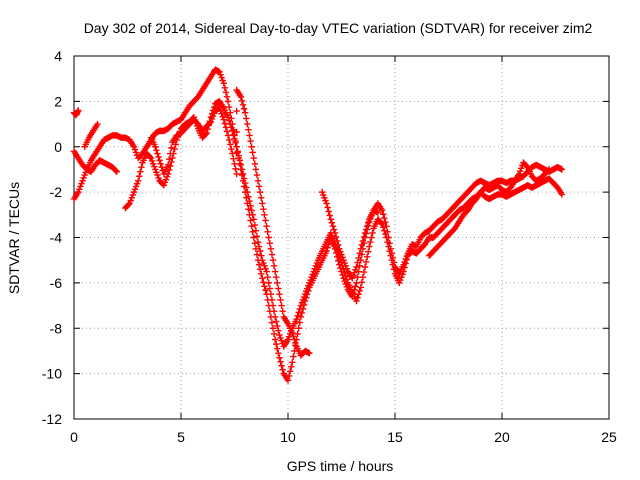  Describe the element at coordinates (502, 437) in the screenshot. I see `x-tick-label: 20` at that location.